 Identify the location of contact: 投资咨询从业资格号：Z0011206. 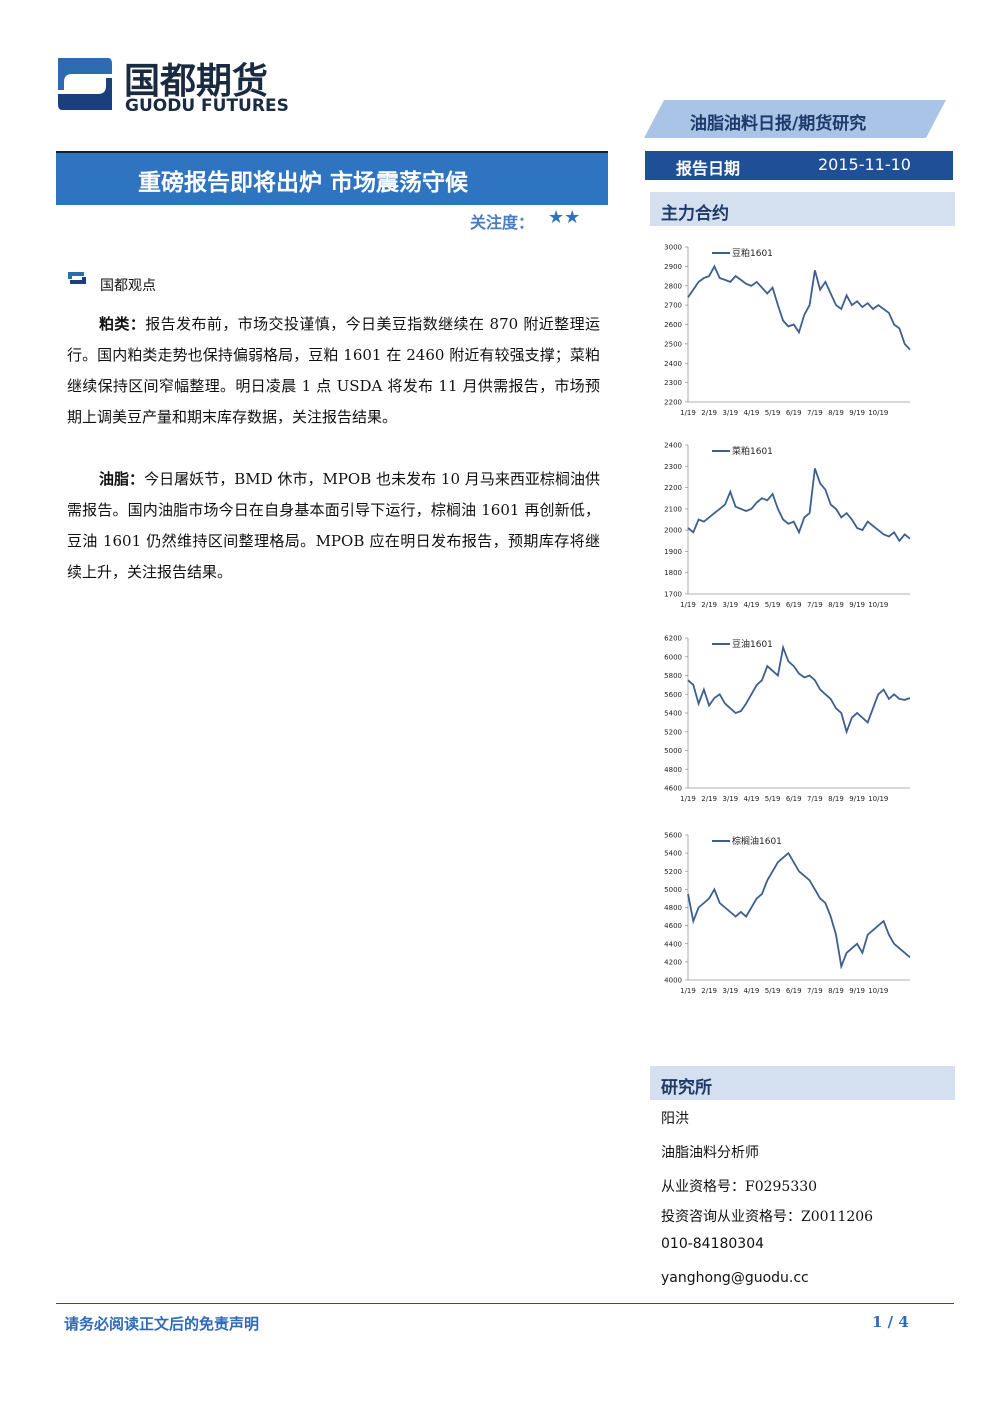
(767, 1217).